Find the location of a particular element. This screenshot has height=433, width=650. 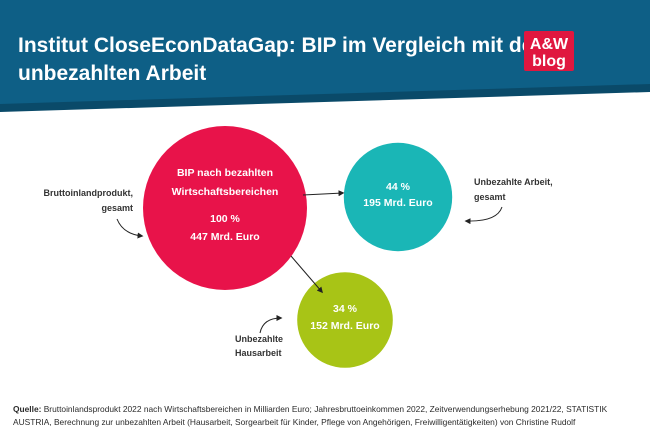

logo-text-blog: blog is located at coordinates (549, 61).